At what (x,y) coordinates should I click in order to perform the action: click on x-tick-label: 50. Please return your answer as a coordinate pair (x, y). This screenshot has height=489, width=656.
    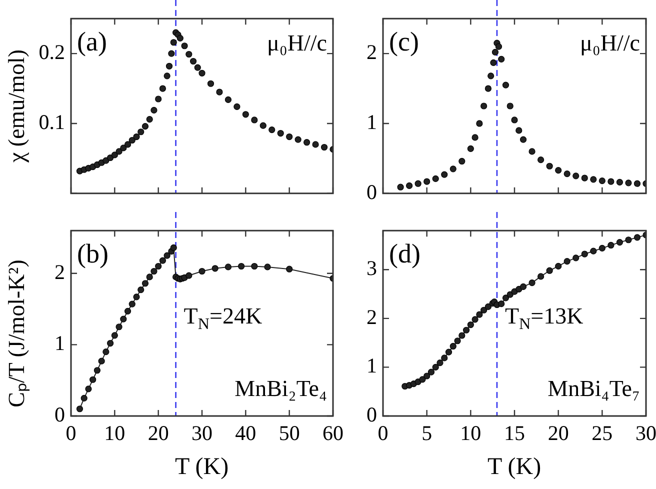
    Looking at the image, I should click on (289, 433).